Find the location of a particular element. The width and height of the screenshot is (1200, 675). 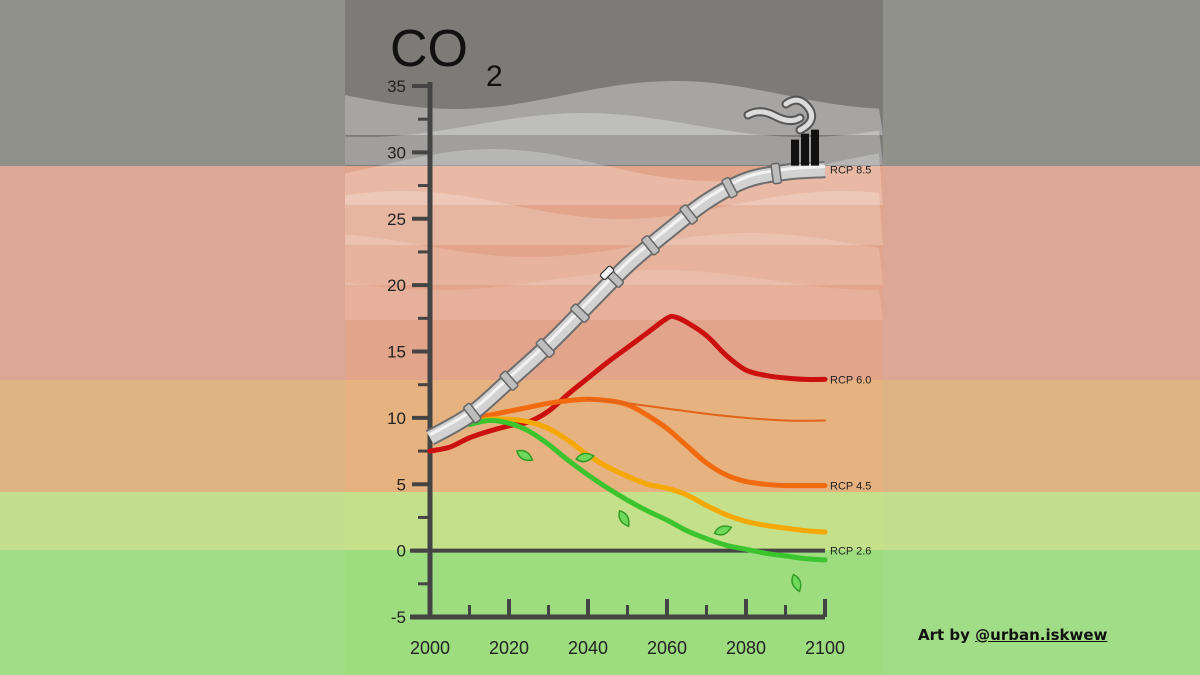

y-tick-label: 35 is located at coordinates (396, 86).